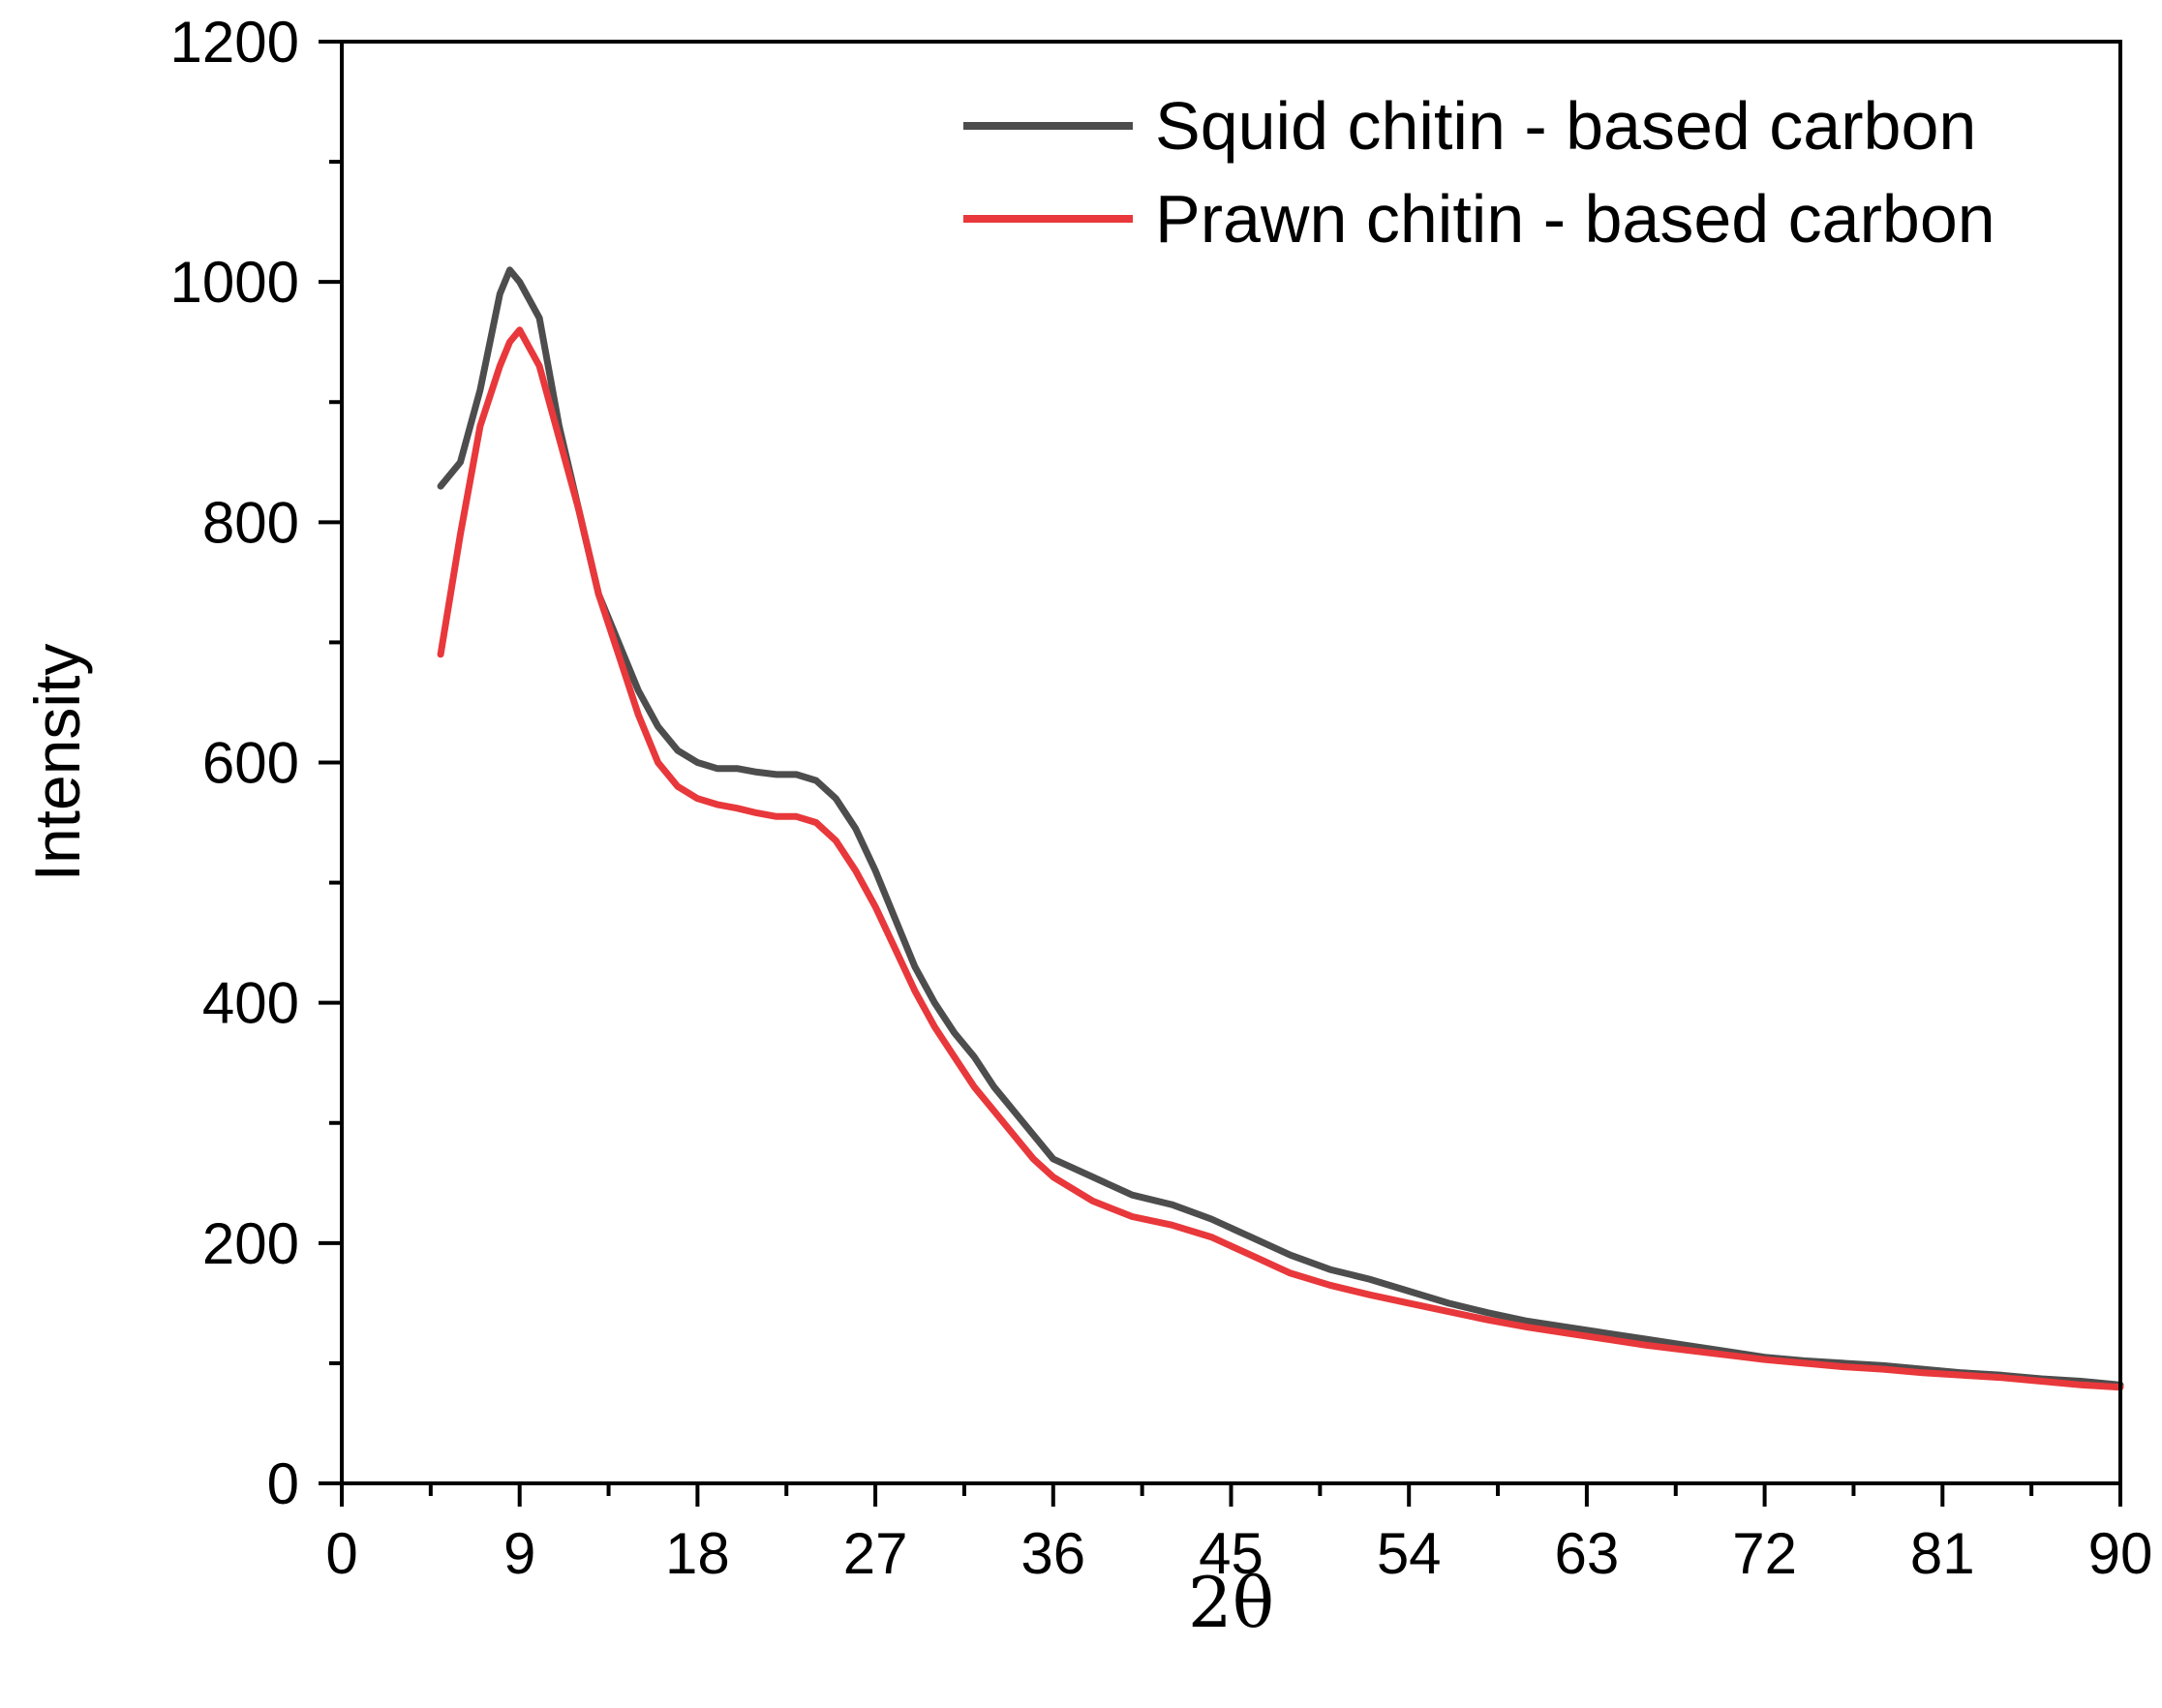 The width and height of the screenshot is (2162, 1708). Describe the element at coordinates (1231, 1553) in the screenshot. I see `x-tick-label: 45` at that location.